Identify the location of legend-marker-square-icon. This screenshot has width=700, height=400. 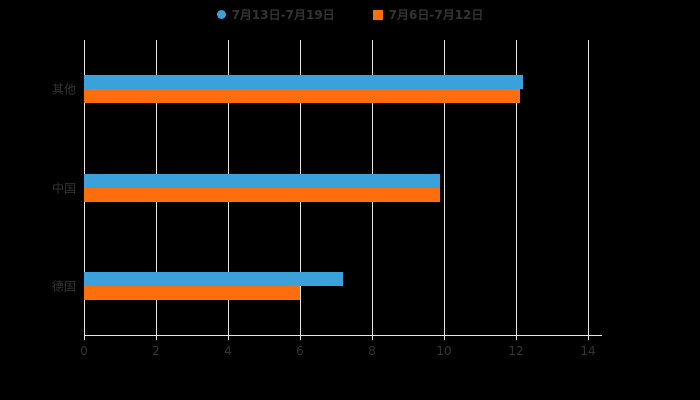
(377, 14).